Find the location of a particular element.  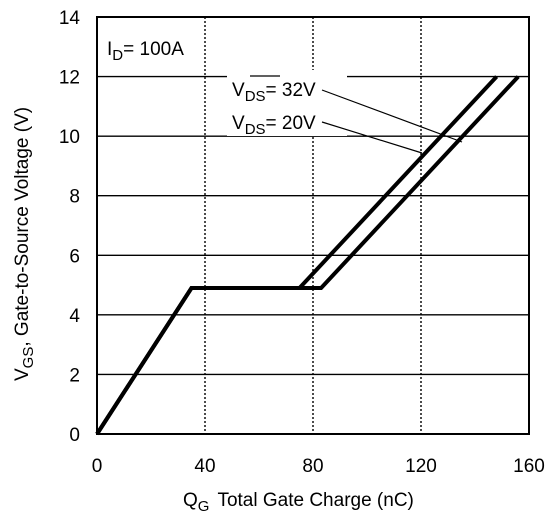

y-tick-label-12: 12 is located at coordinates (69, 78).